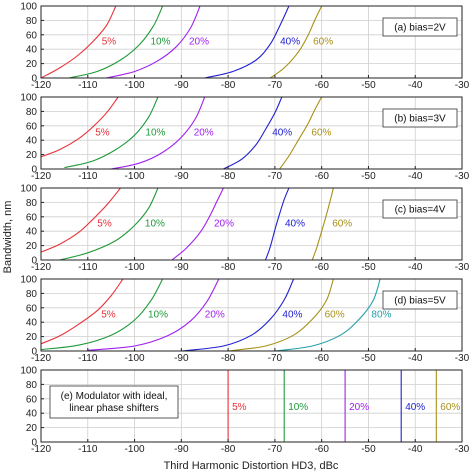  I want to click on condition-text: (d) bias=5V, so click(420, 301).